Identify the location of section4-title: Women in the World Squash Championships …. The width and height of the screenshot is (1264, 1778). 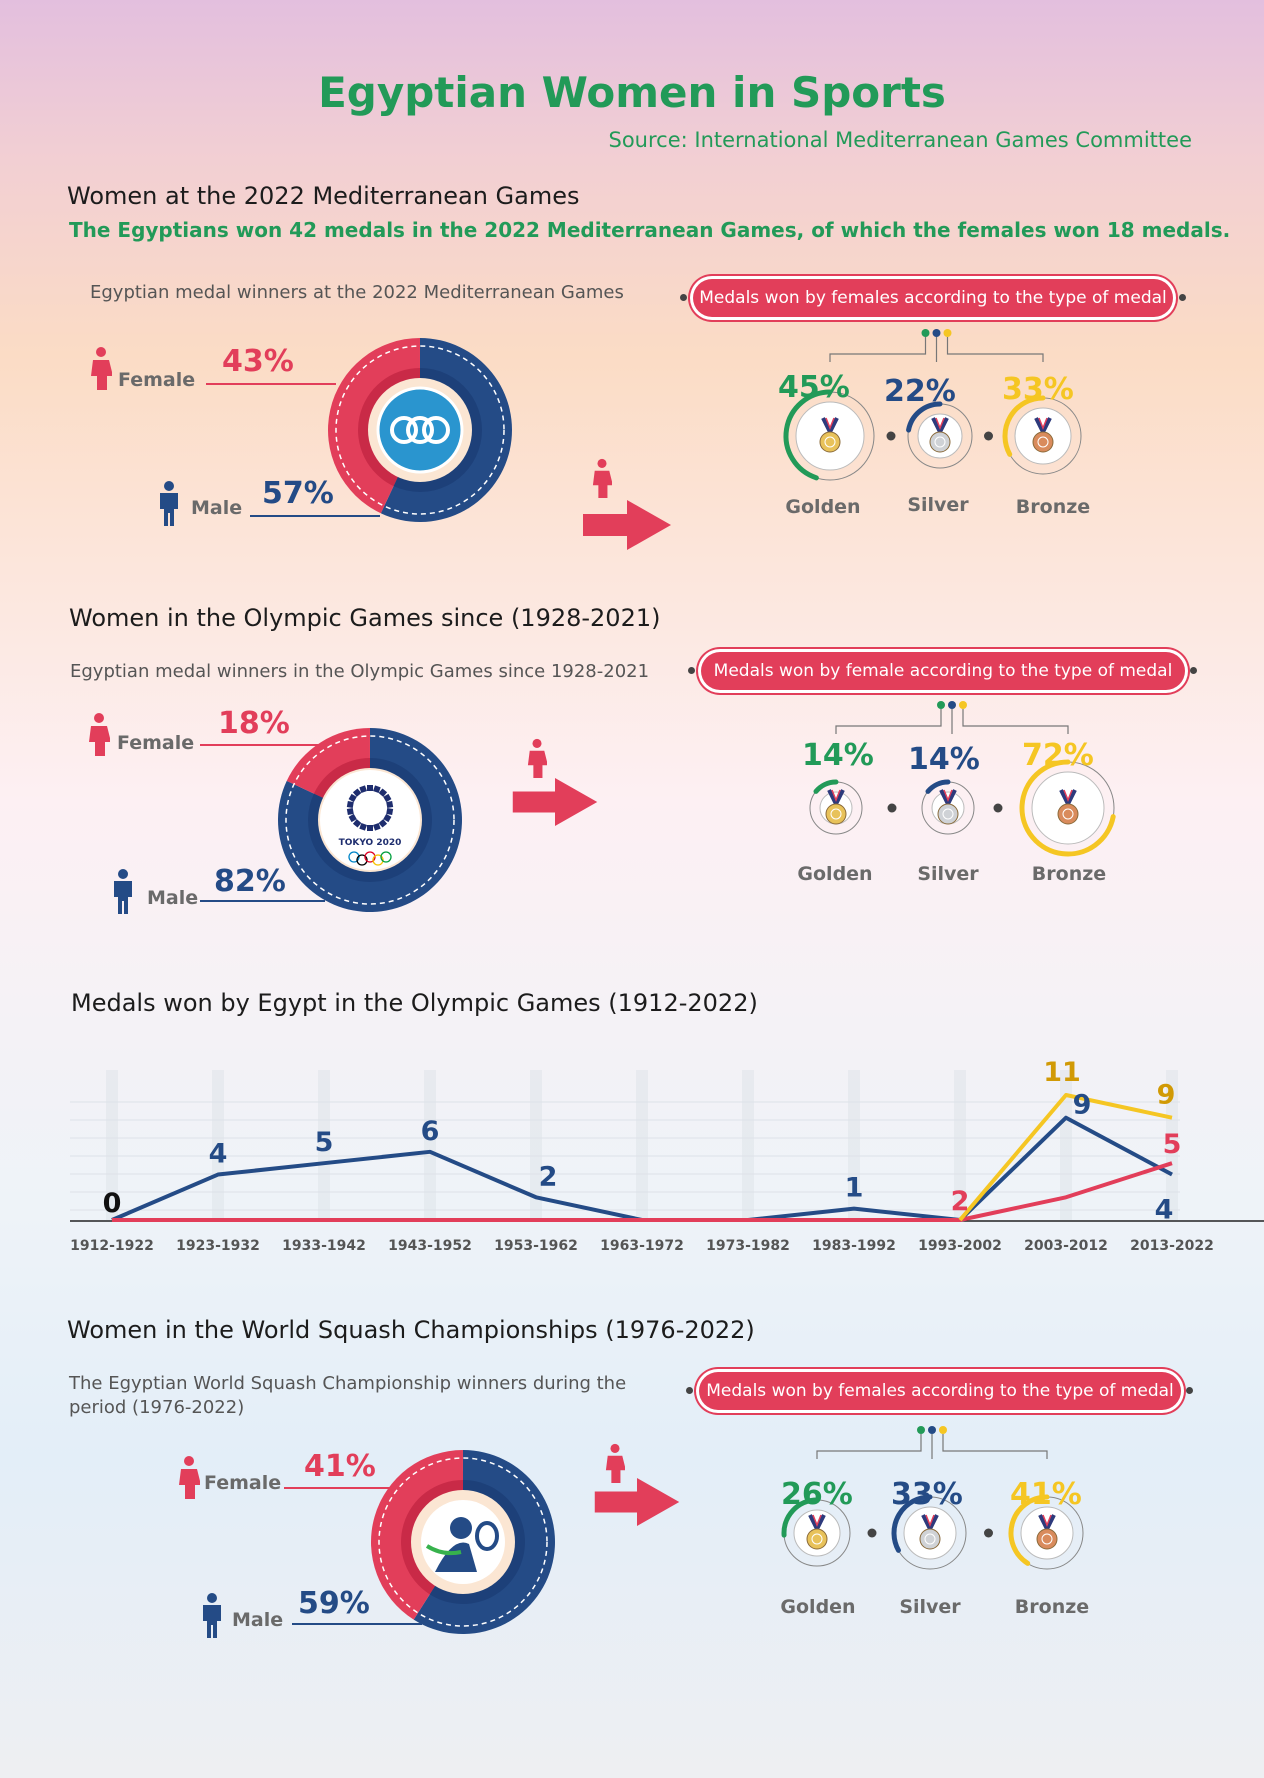
(411, 1330).